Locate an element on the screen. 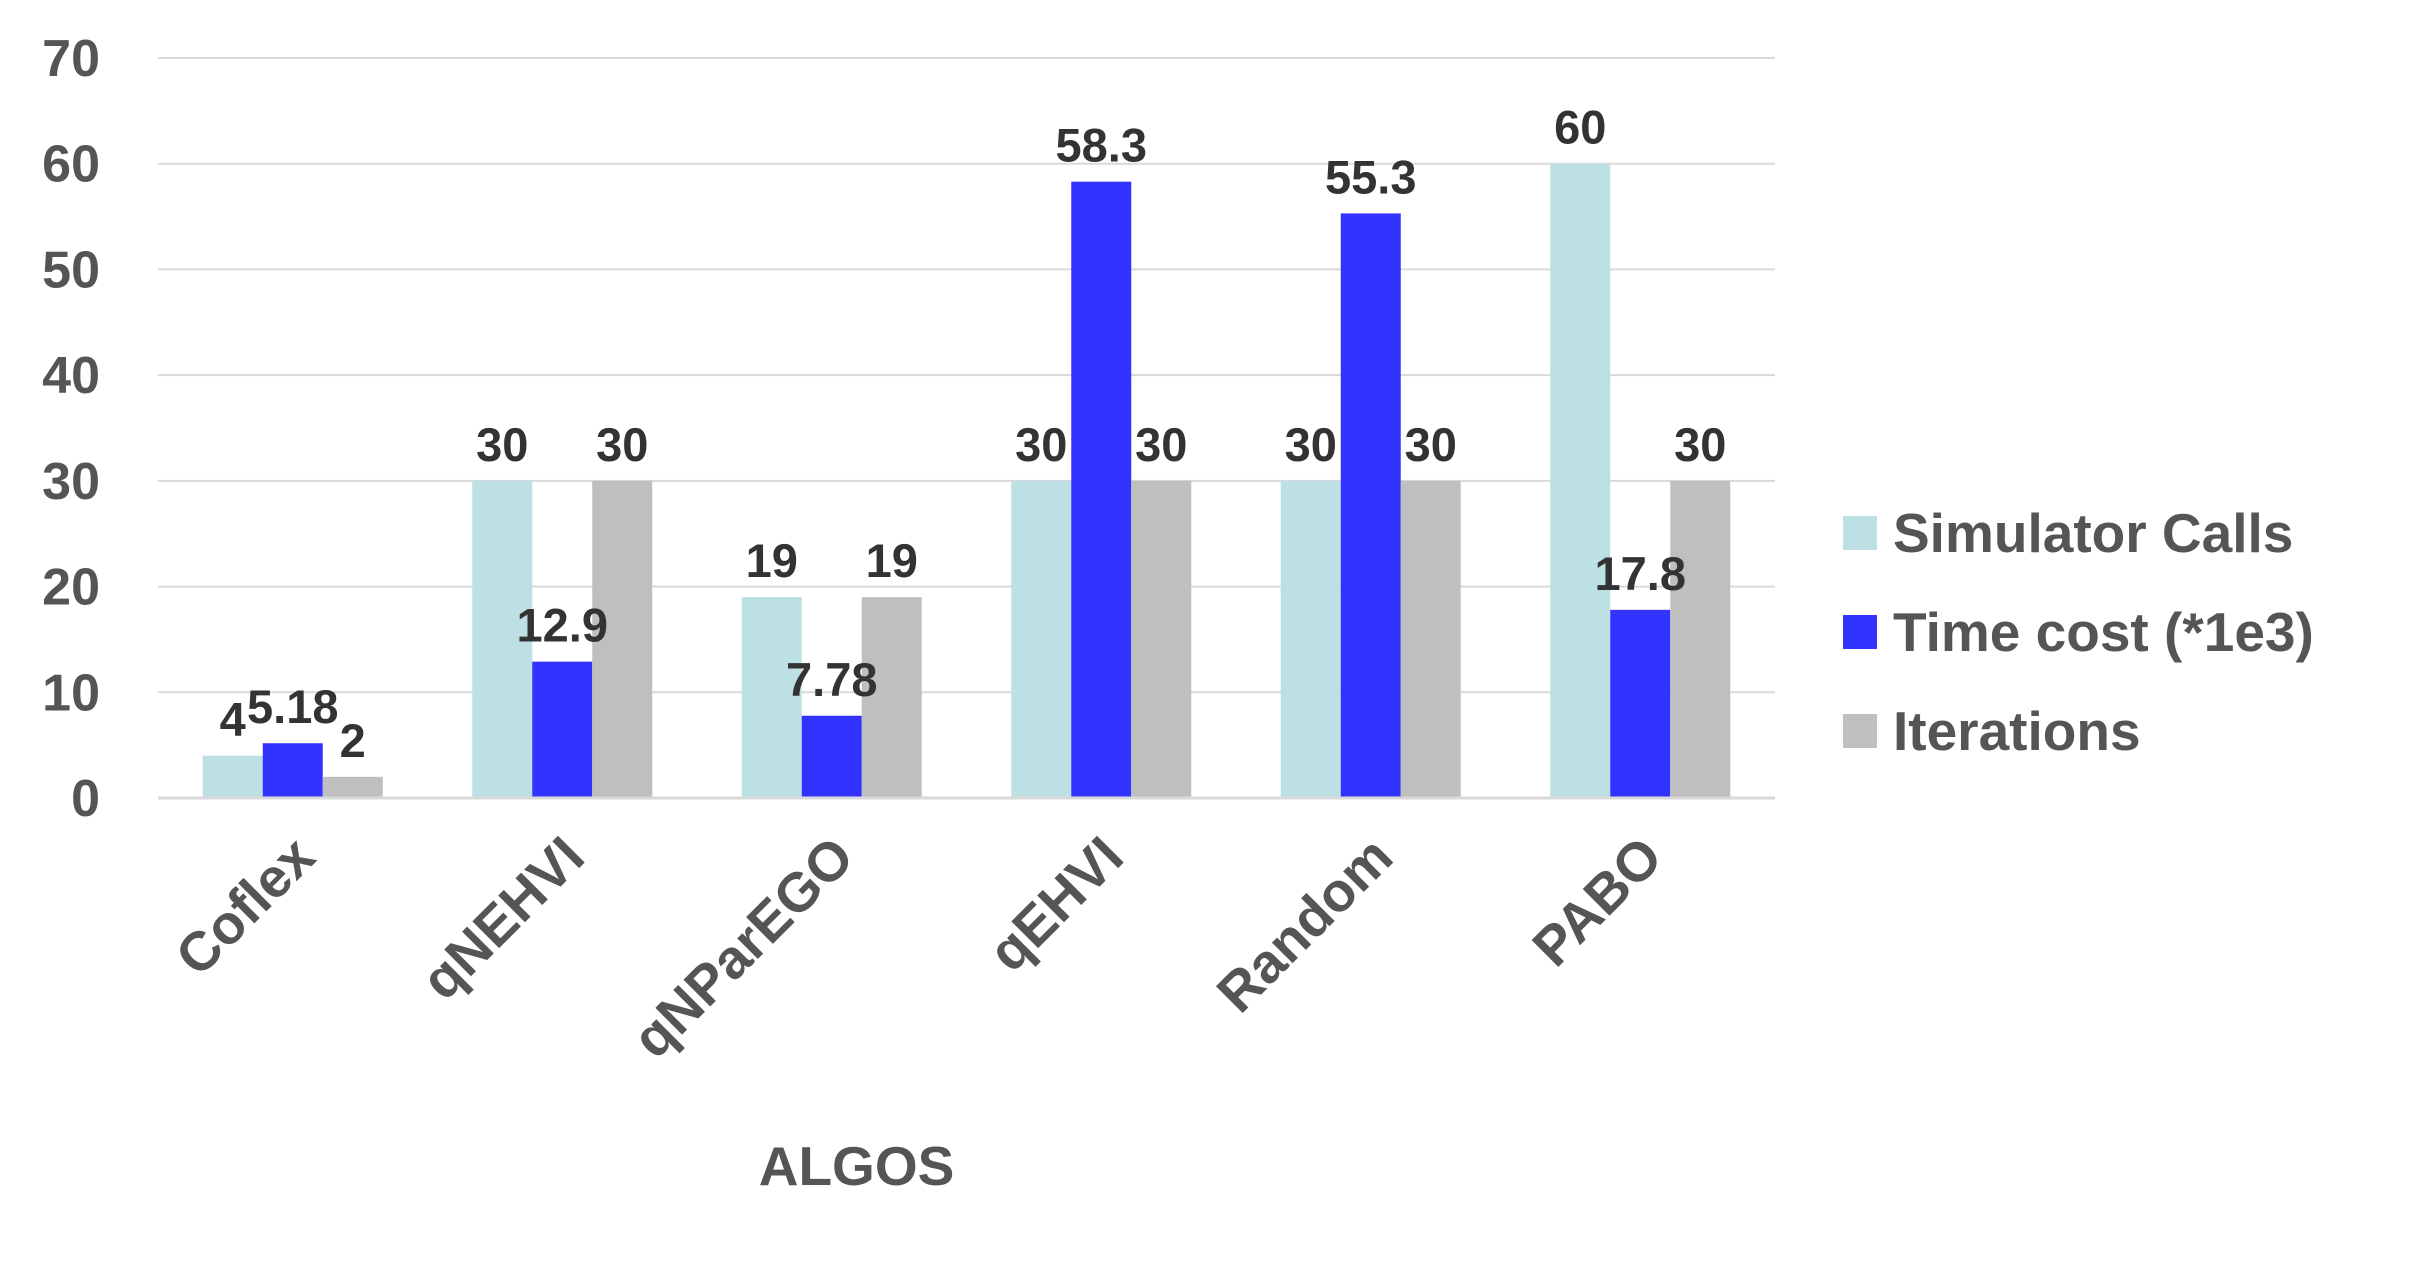 Image resolution: width=2420 pixels, height=1265 pixels. category-label: qNEHVI is located at coordinates (502, 918).